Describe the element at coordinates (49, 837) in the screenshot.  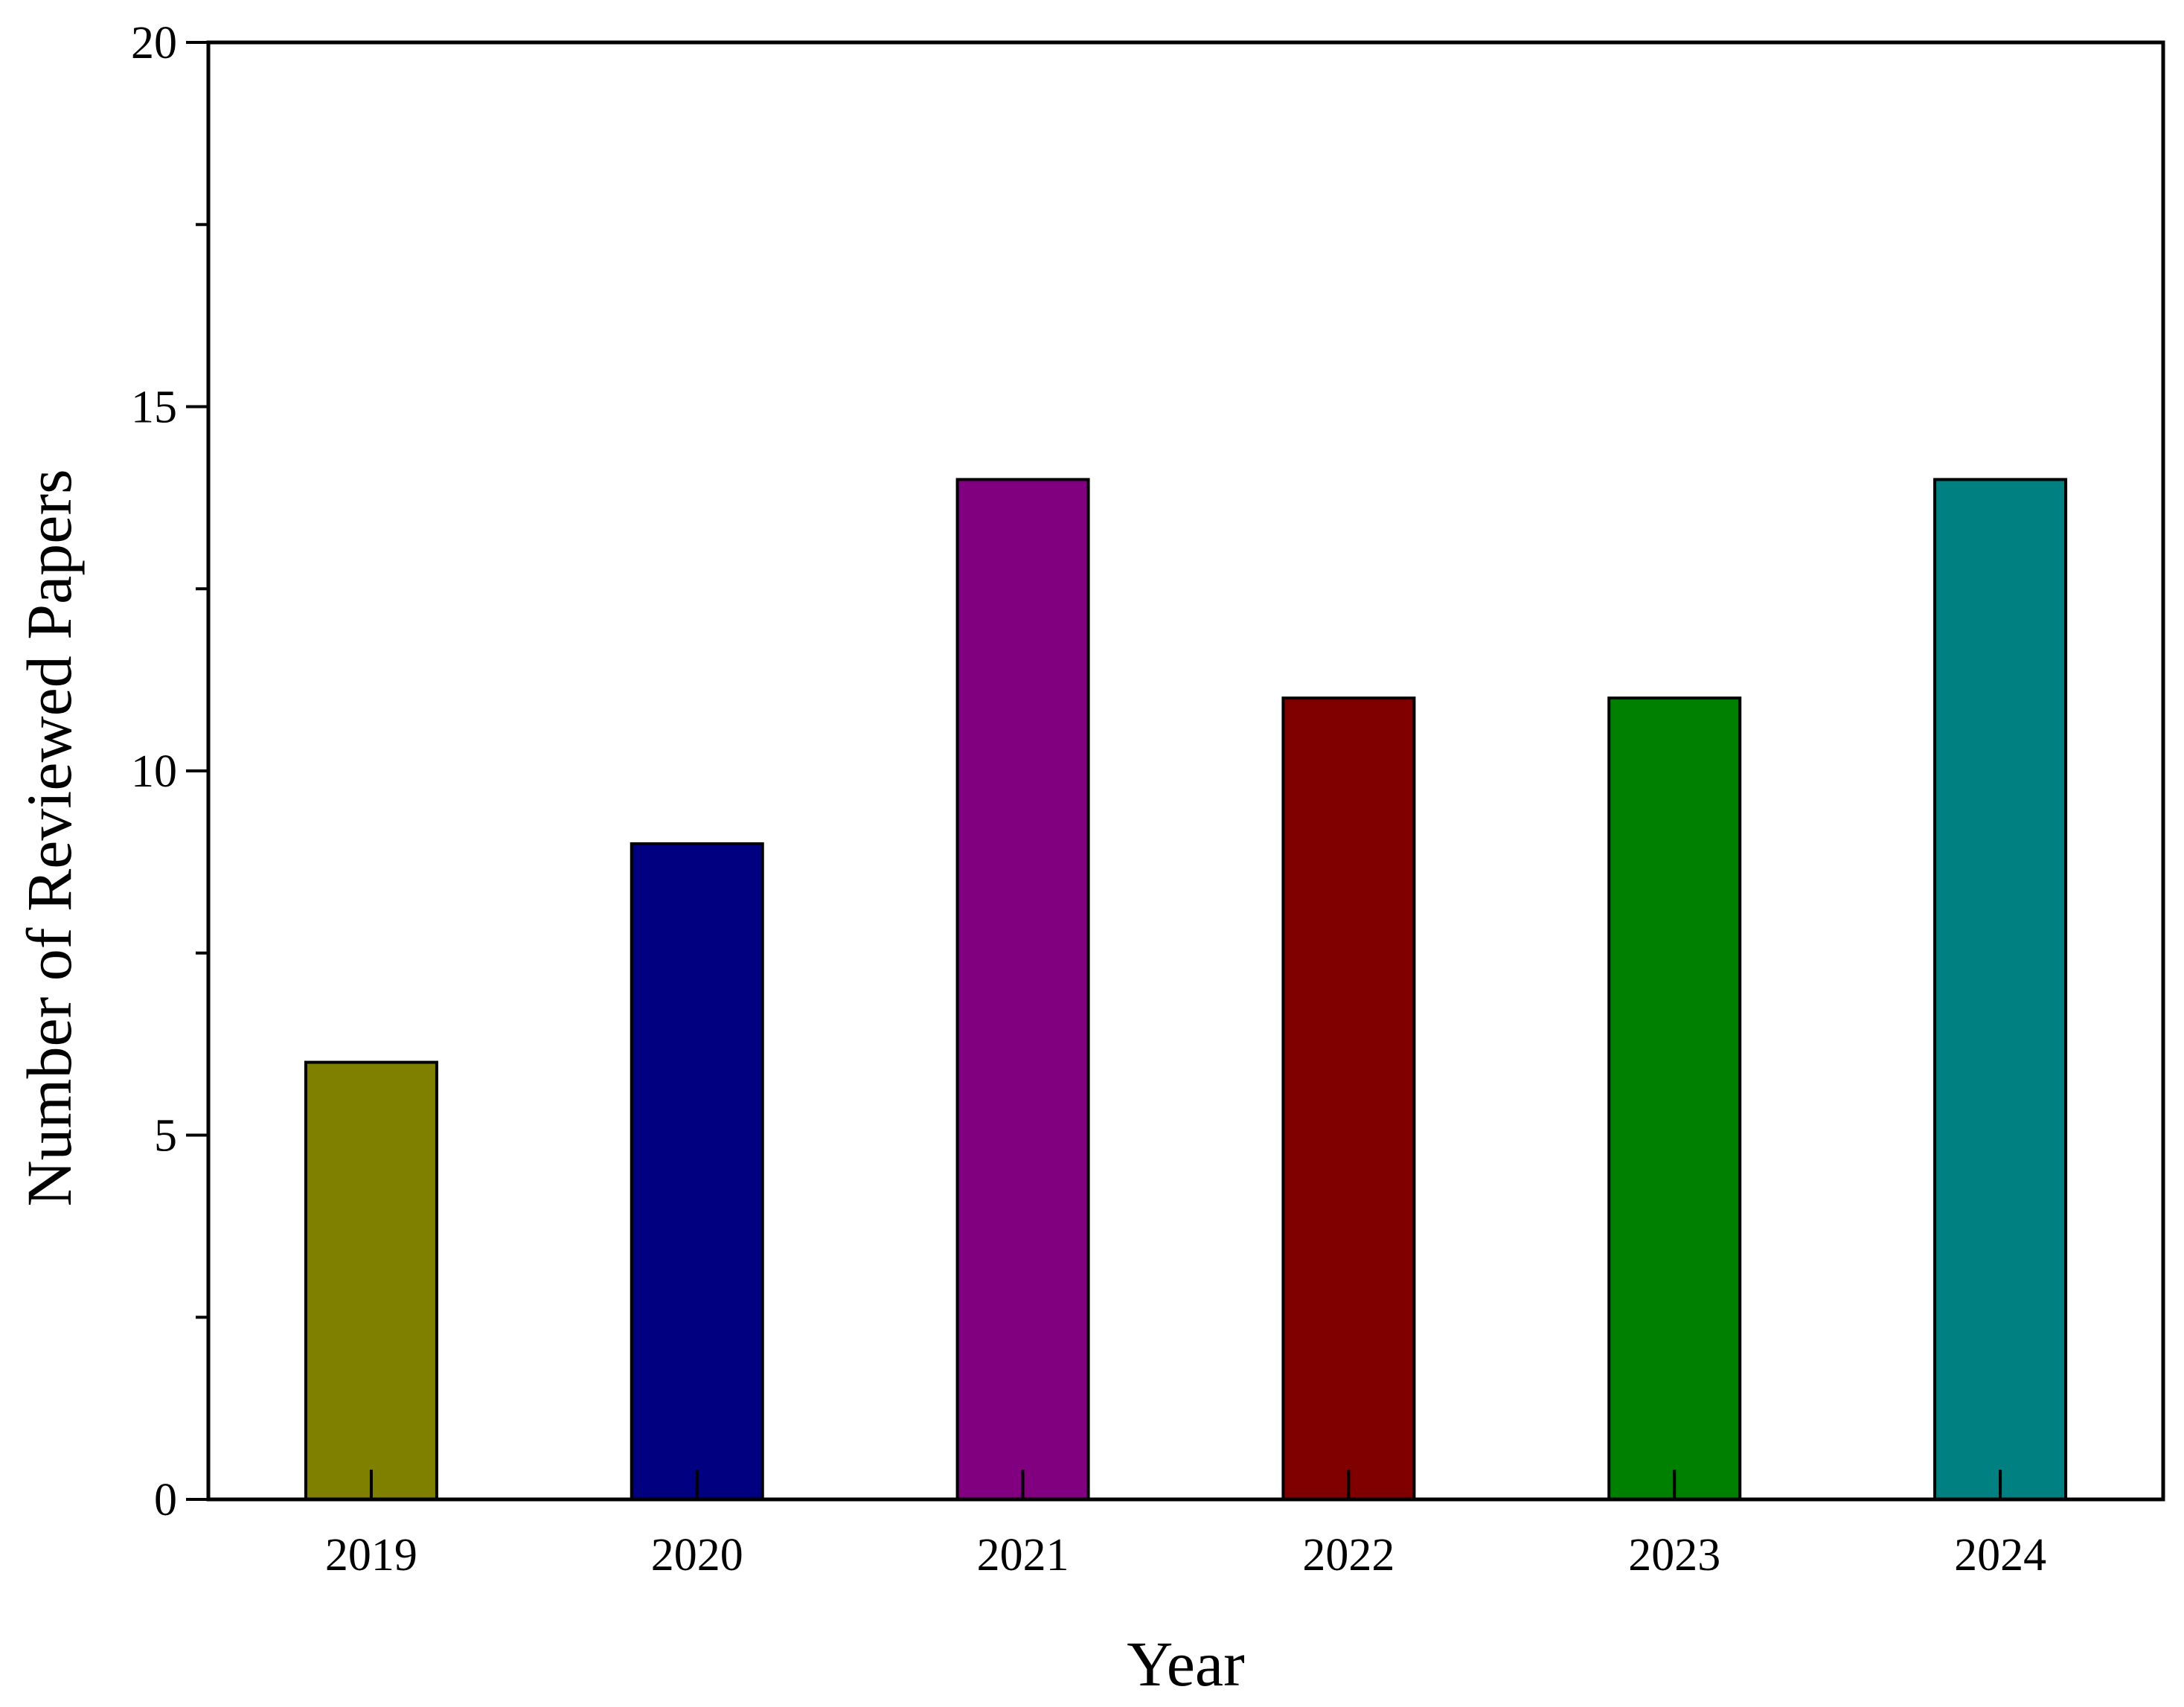
I see `y-axis-title: Number of Reviewed Papers` at that location.